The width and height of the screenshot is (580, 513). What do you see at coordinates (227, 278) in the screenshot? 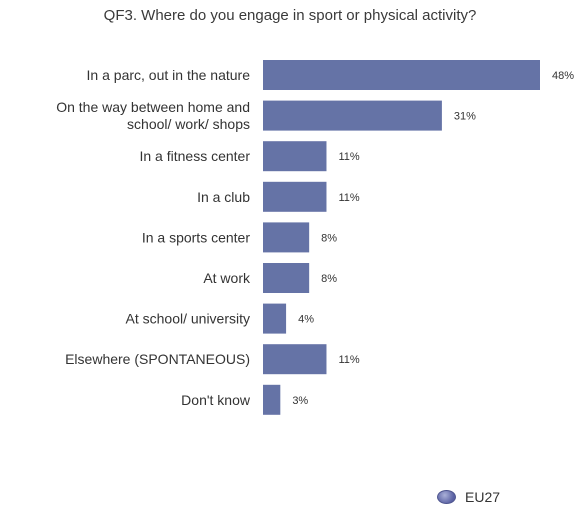
I see `category-label: At work` at bounding box center [227, 278].